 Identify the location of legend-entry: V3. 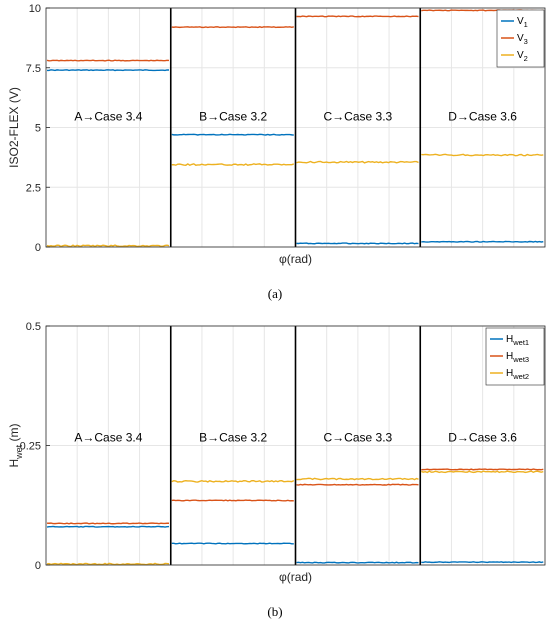
(522, 39).